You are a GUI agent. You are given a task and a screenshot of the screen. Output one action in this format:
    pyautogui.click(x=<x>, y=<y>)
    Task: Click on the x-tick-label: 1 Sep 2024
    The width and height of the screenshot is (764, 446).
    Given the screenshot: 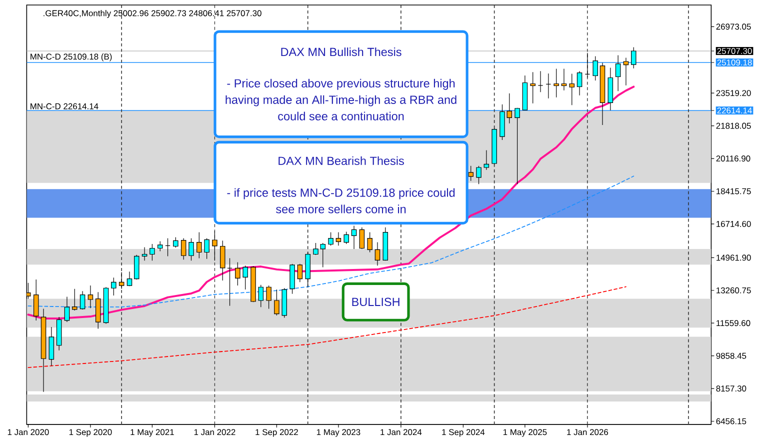 What is the action you would take?
    pyautogui.click(x=463, y=432)
    